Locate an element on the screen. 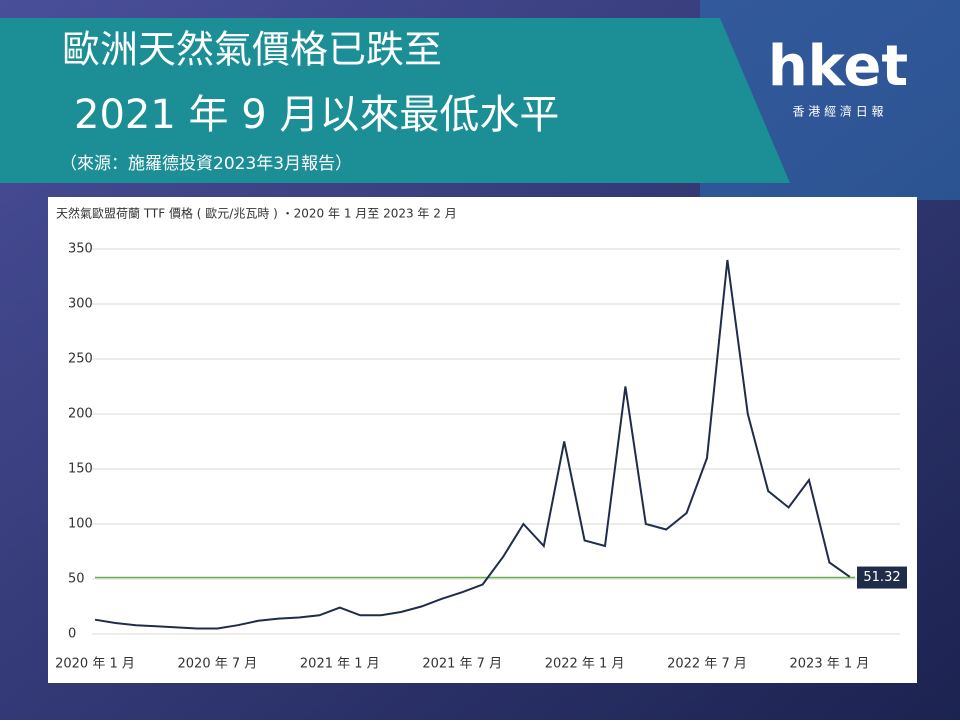 The width and height of the screenshot is (960, 724). y-tick-label: 0 is located at coordinates (72, 634).